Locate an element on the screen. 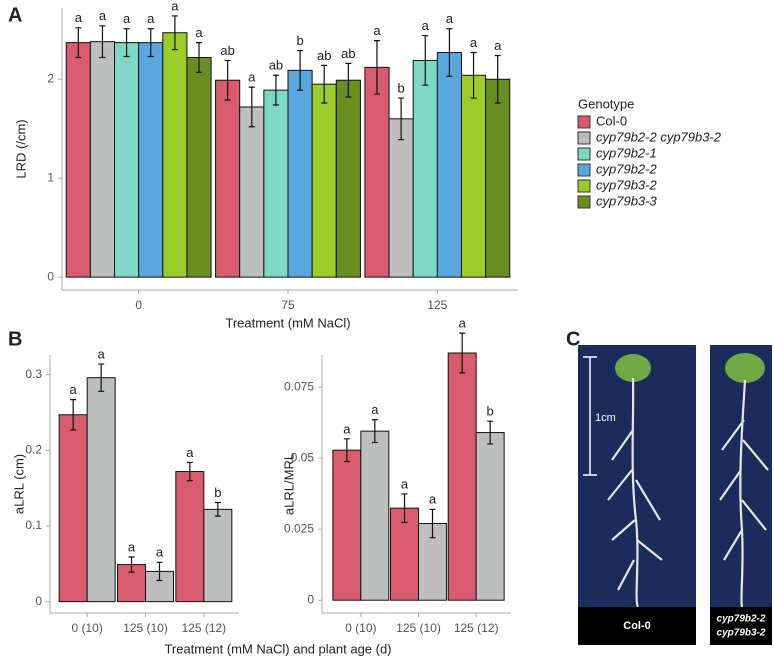 The height and width of the screenshot is (661, 774). cotyledon is located at coordinates (633, 368).